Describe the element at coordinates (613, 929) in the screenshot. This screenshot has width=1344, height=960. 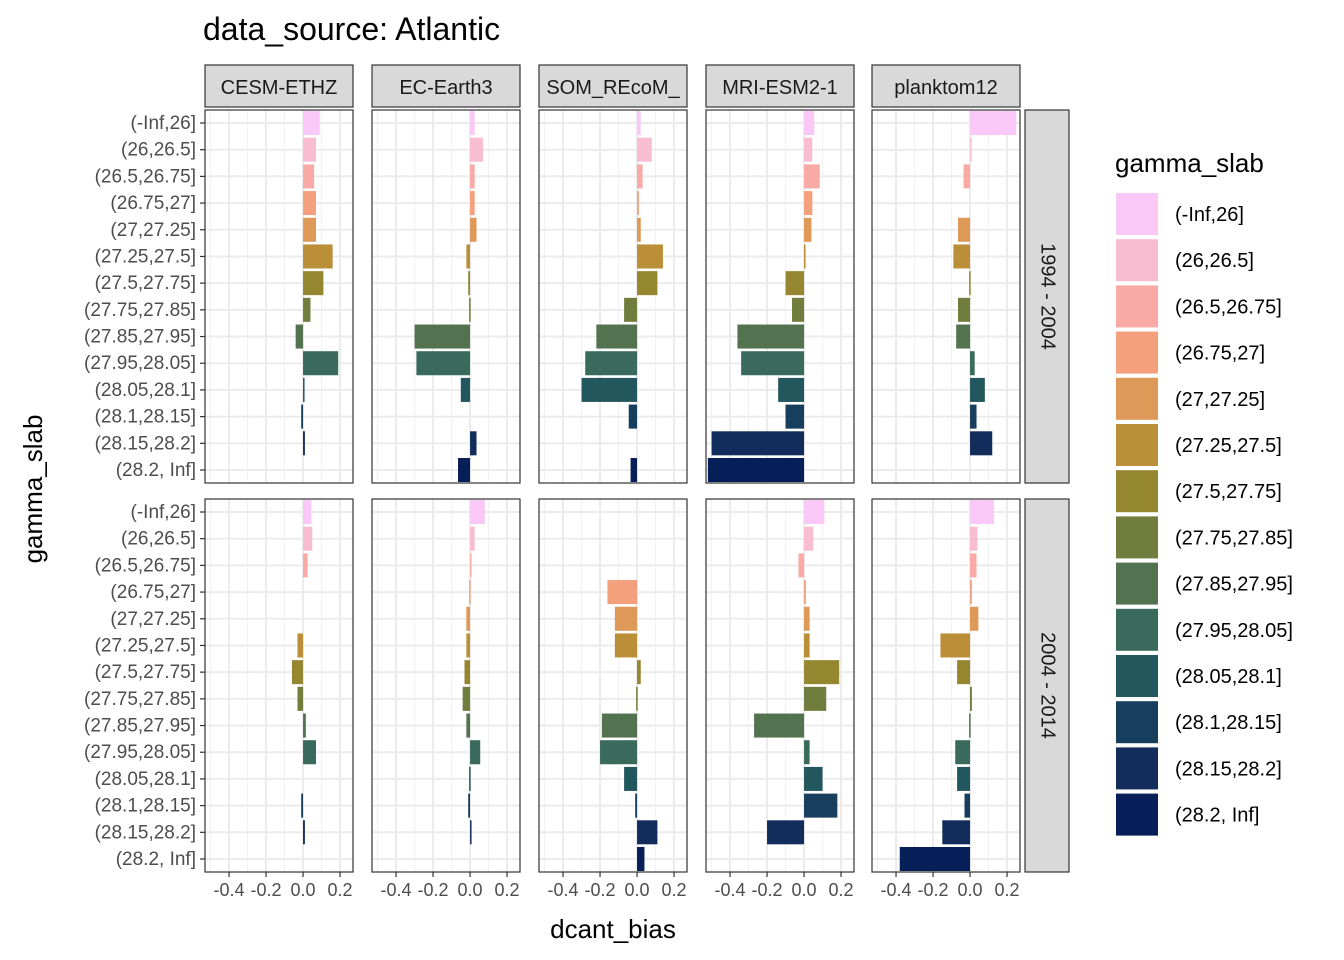
I see `x-axis-title: dcant_bias` at that location.